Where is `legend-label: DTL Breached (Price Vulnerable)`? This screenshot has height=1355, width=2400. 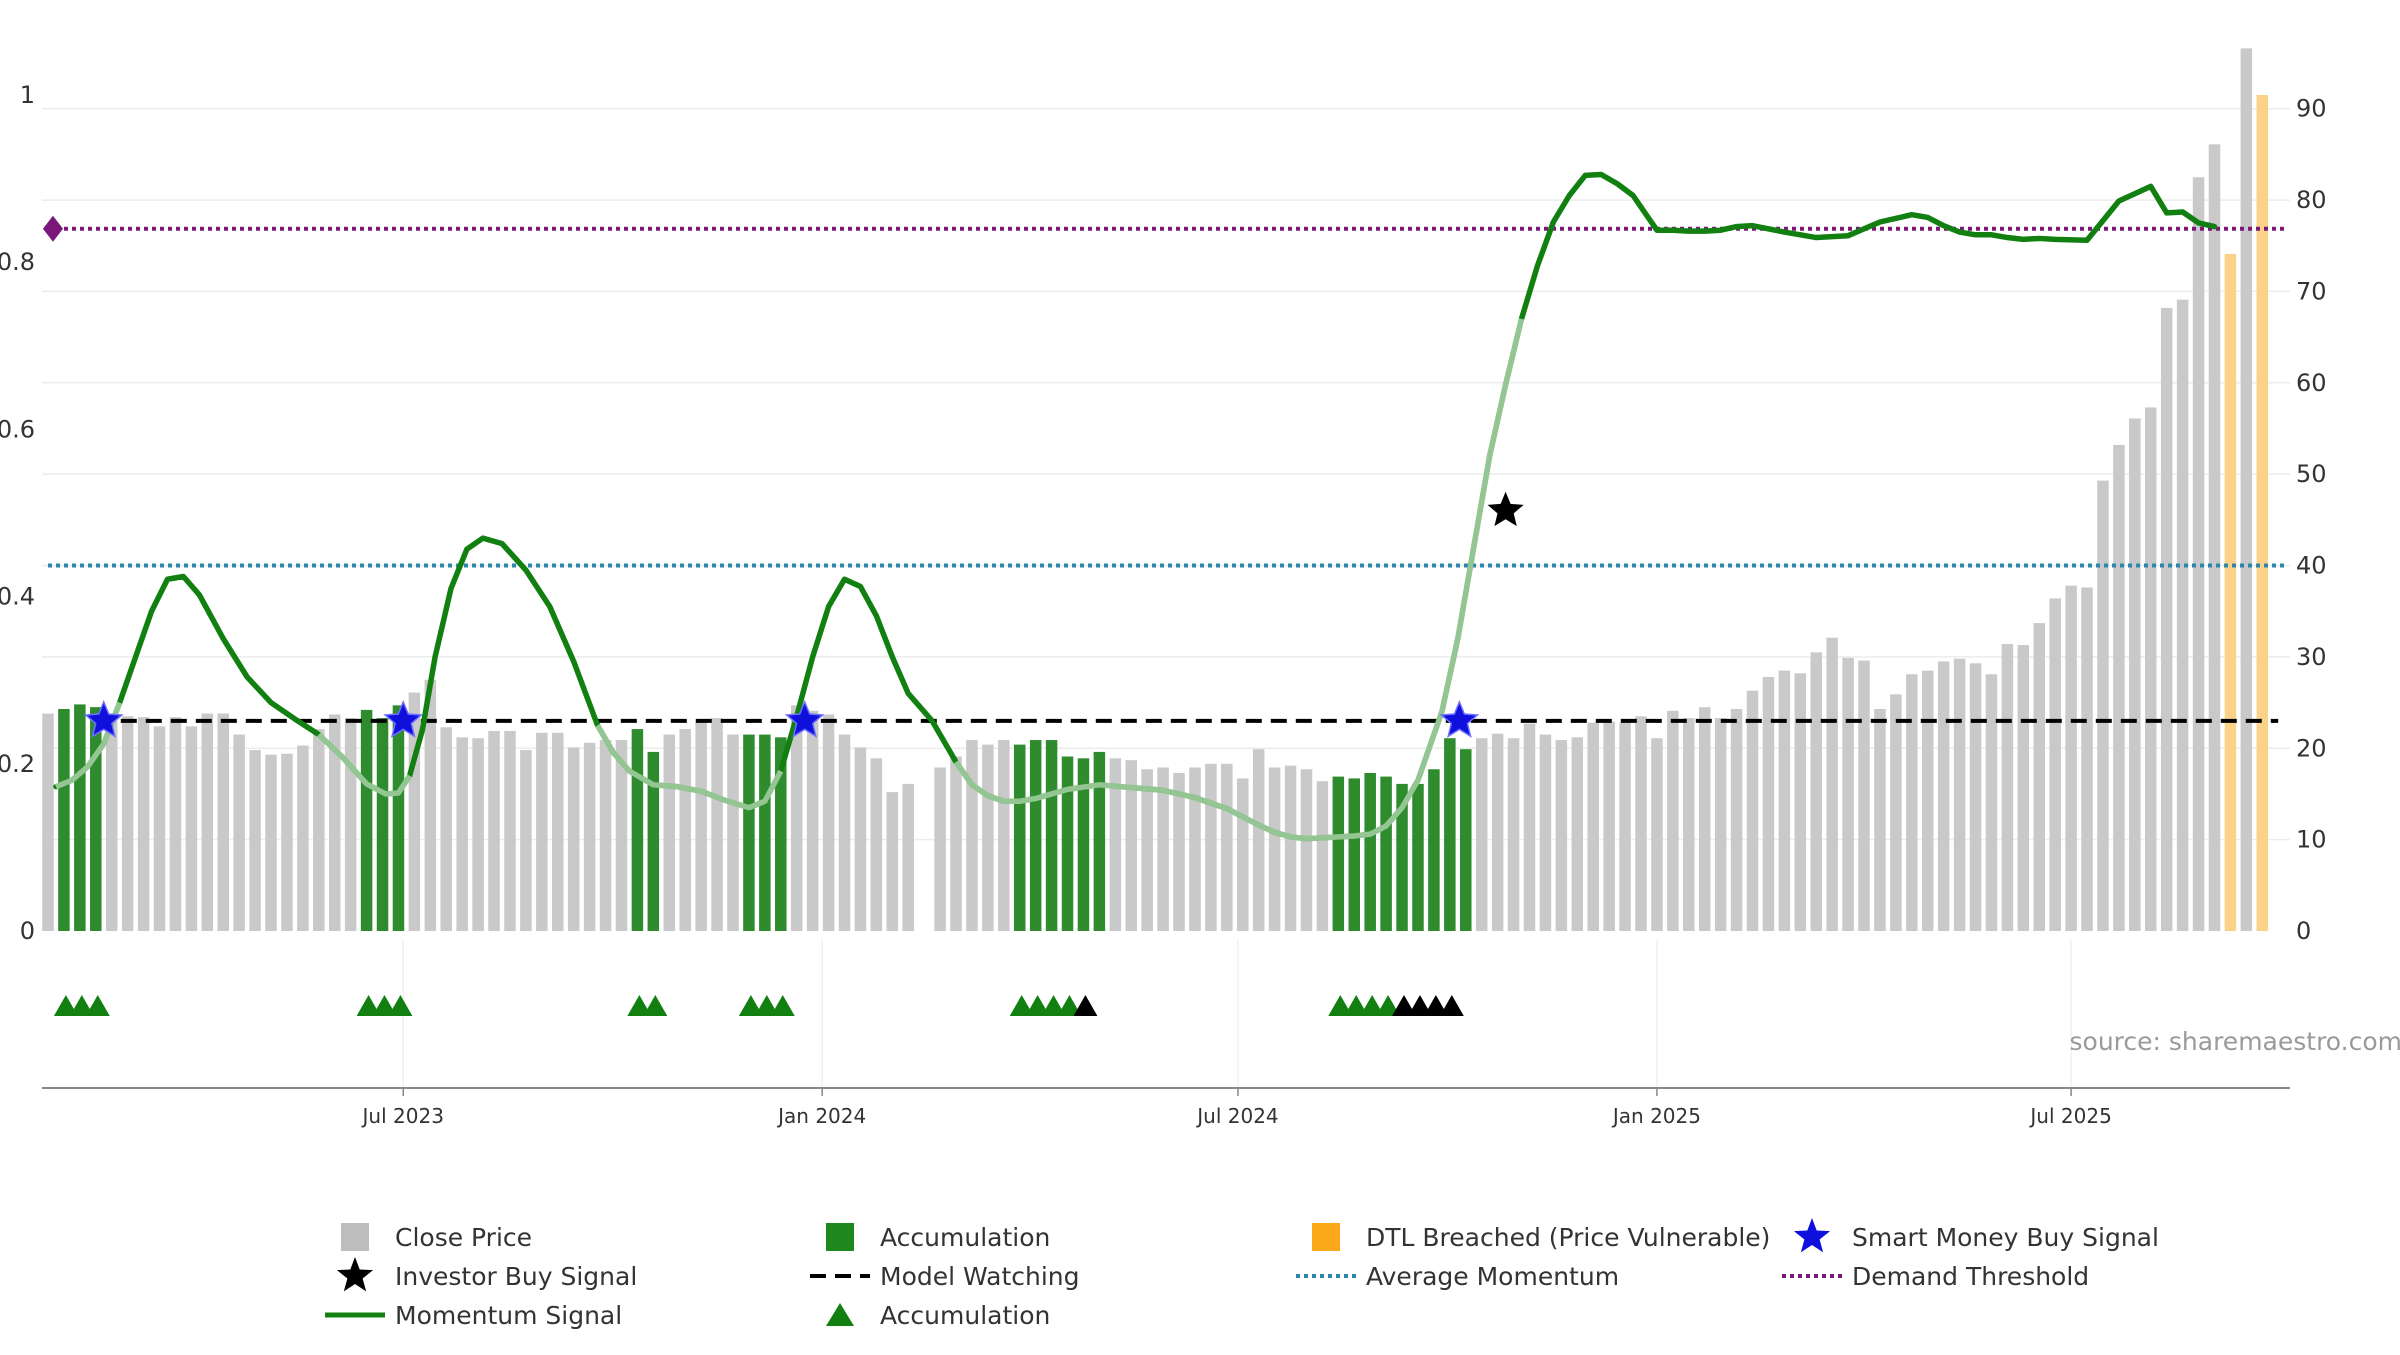 legend-label: DTL Breached (Price Vulnerable) is located at coordinates (1568, 1237).